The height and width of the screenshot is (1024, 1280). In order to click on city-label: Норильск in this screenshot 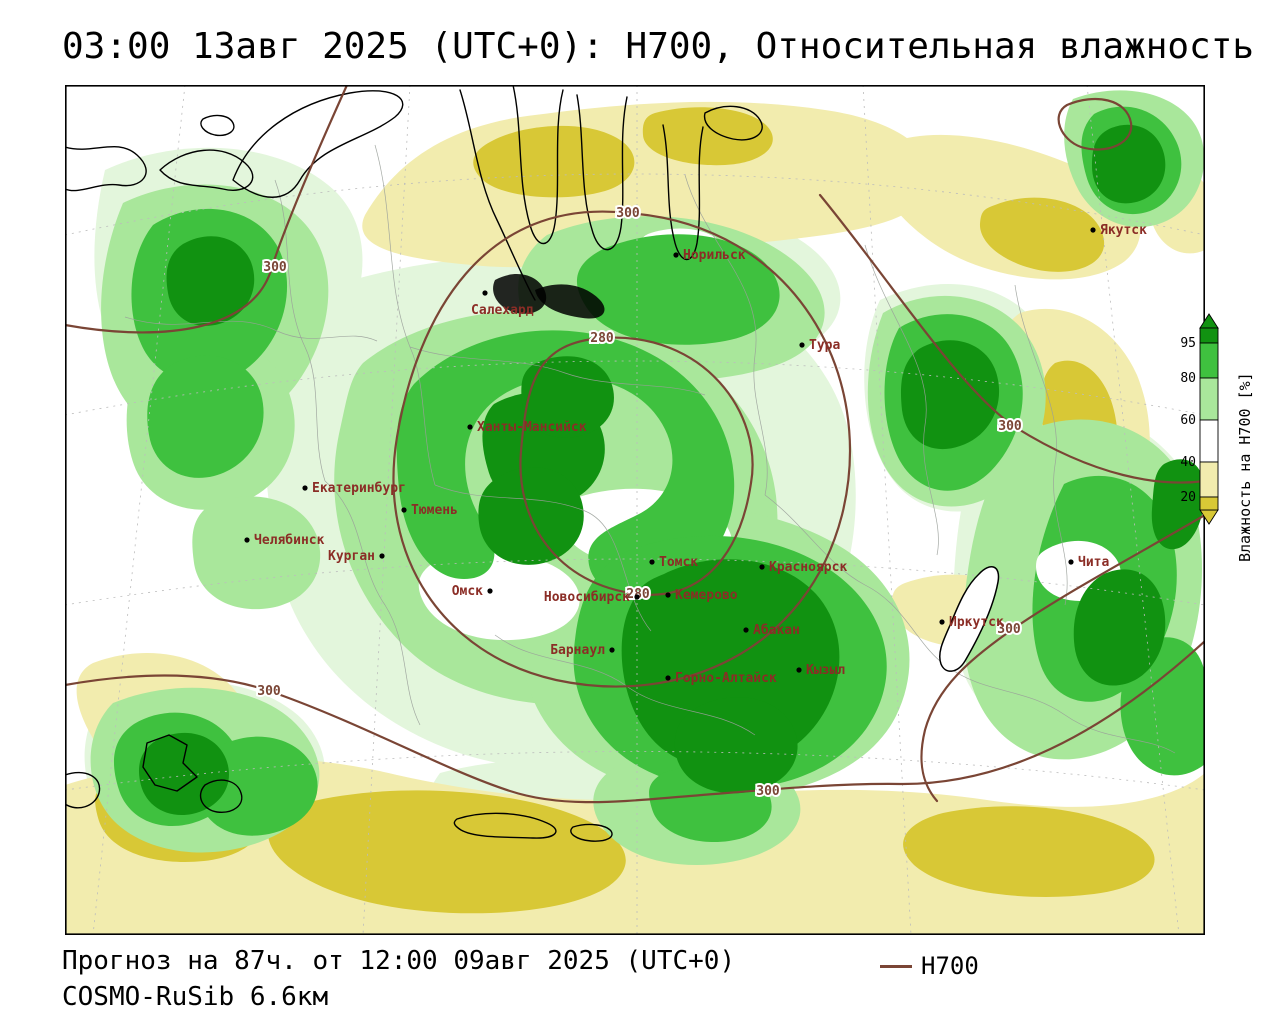, I will do `click(714, 255)`.